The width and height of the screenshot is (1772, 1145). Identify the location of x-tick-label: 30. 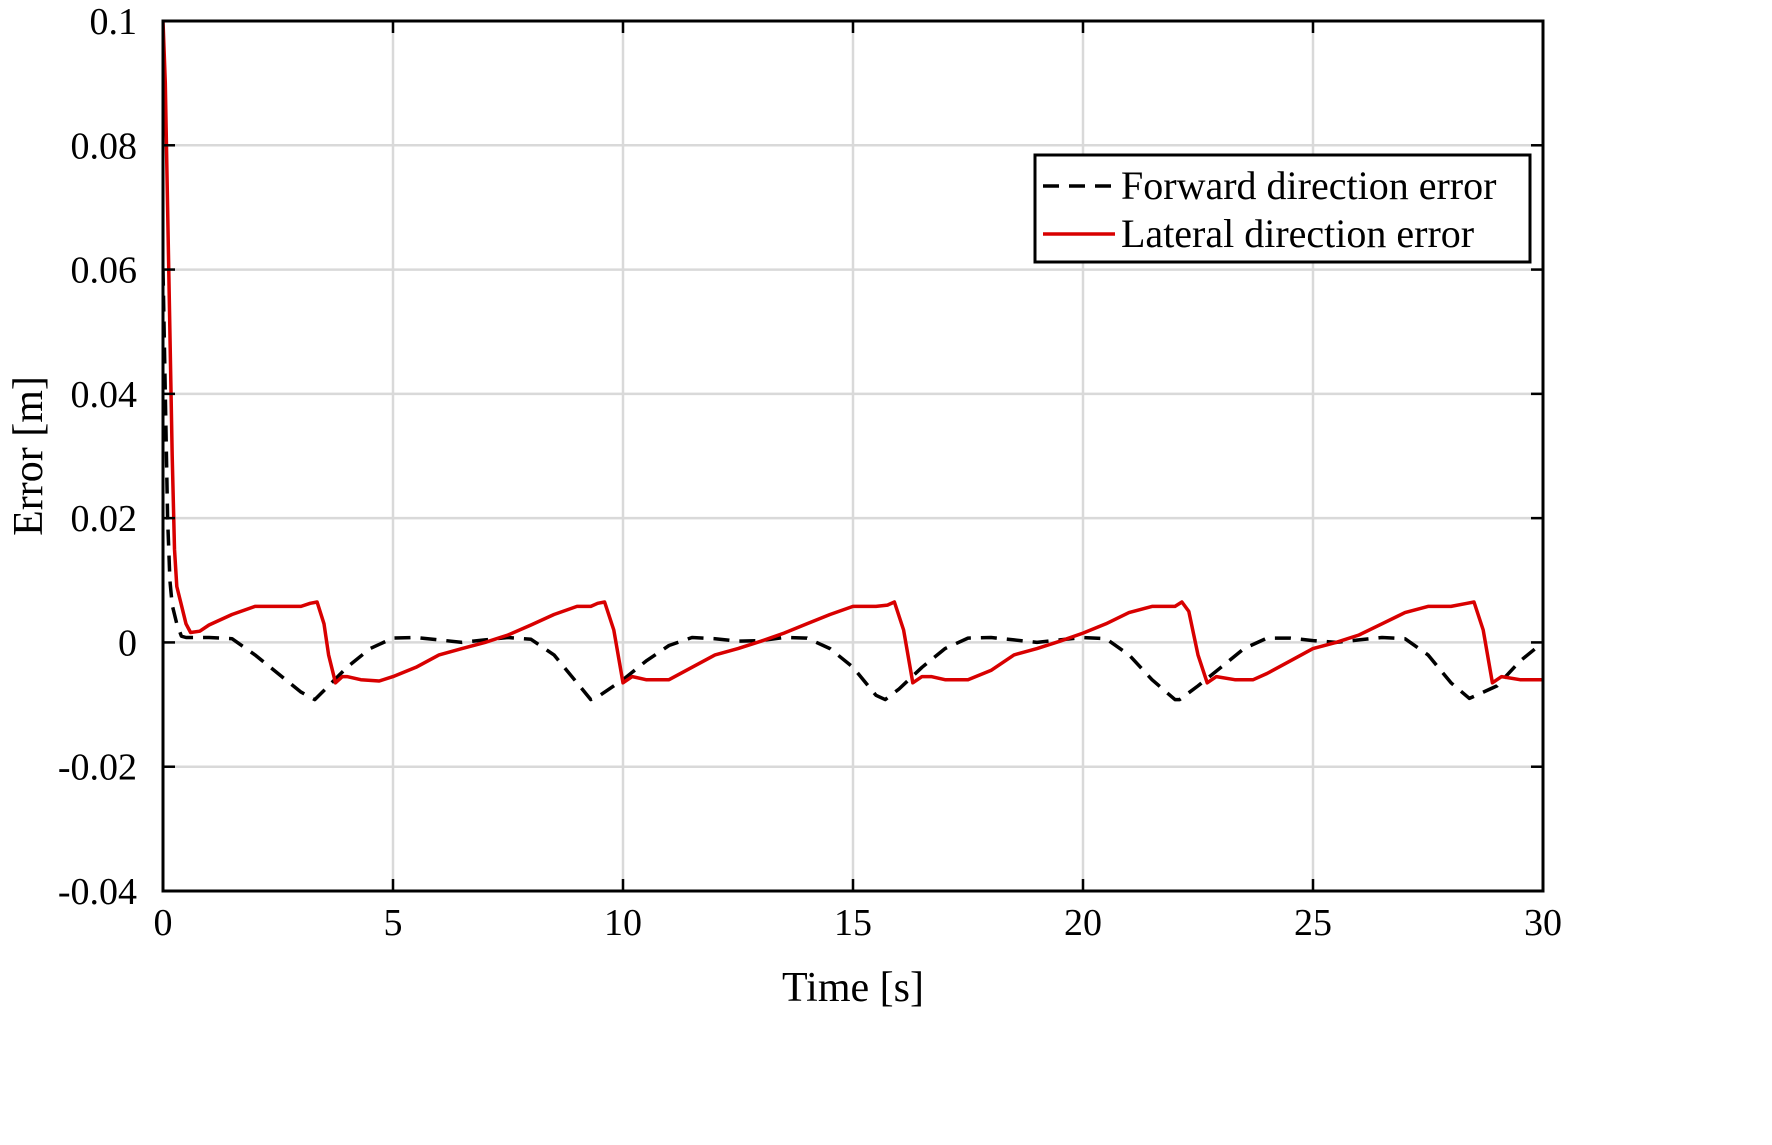
(1543, 923).